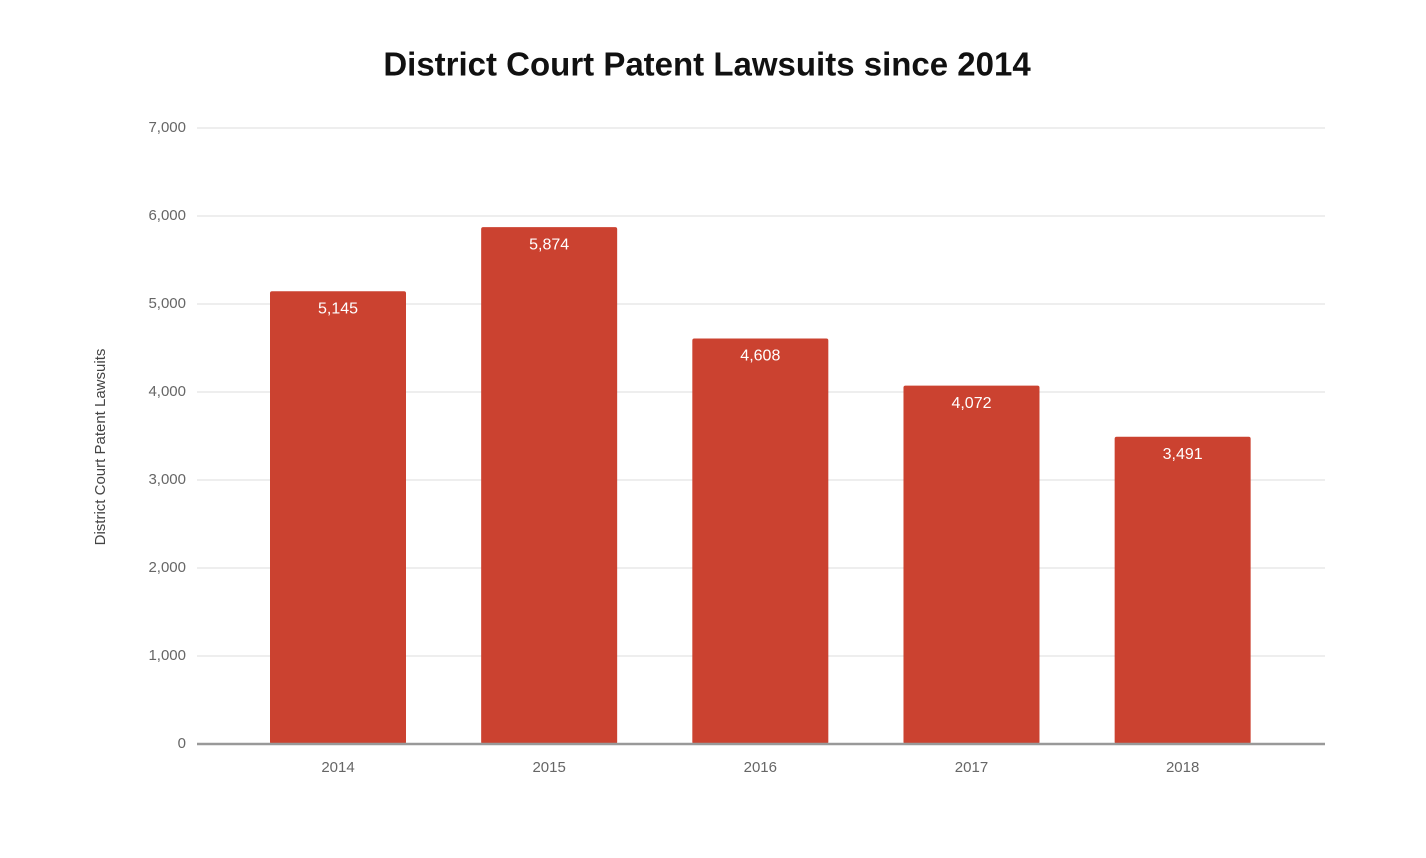 This screenshot has width=1426, height=858. Describe the element at coordinates (760, 767) in the screenshot. I see `x-tick-label: 2016` at that location.